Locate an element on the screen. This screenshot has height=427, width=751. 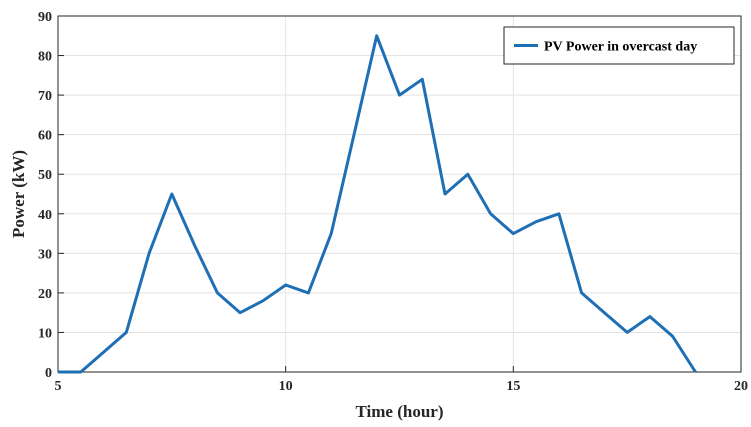
legend-box is located at coordinates (619, 45).